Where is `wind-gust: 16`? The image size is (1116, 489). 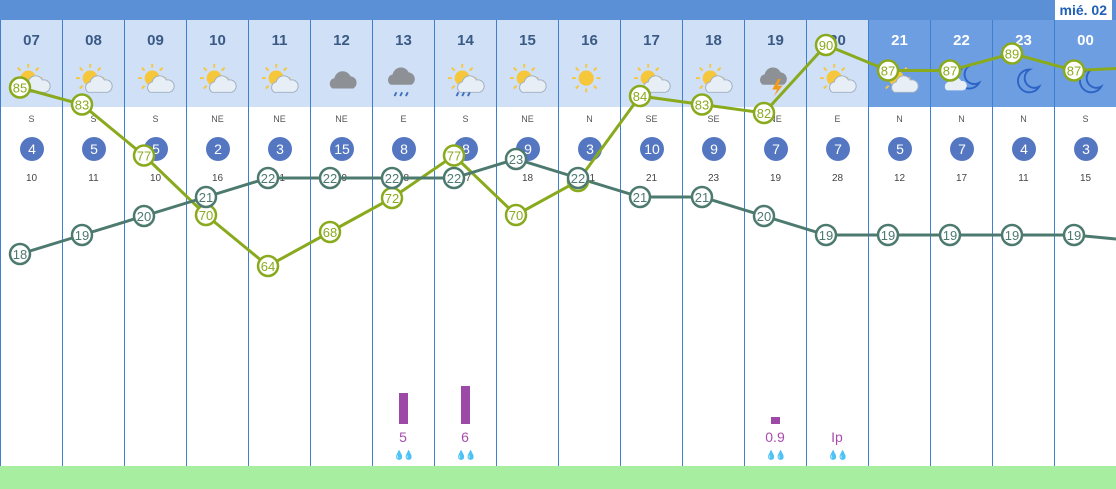
wind-gust: 16 is located at coordinates (217, 178).